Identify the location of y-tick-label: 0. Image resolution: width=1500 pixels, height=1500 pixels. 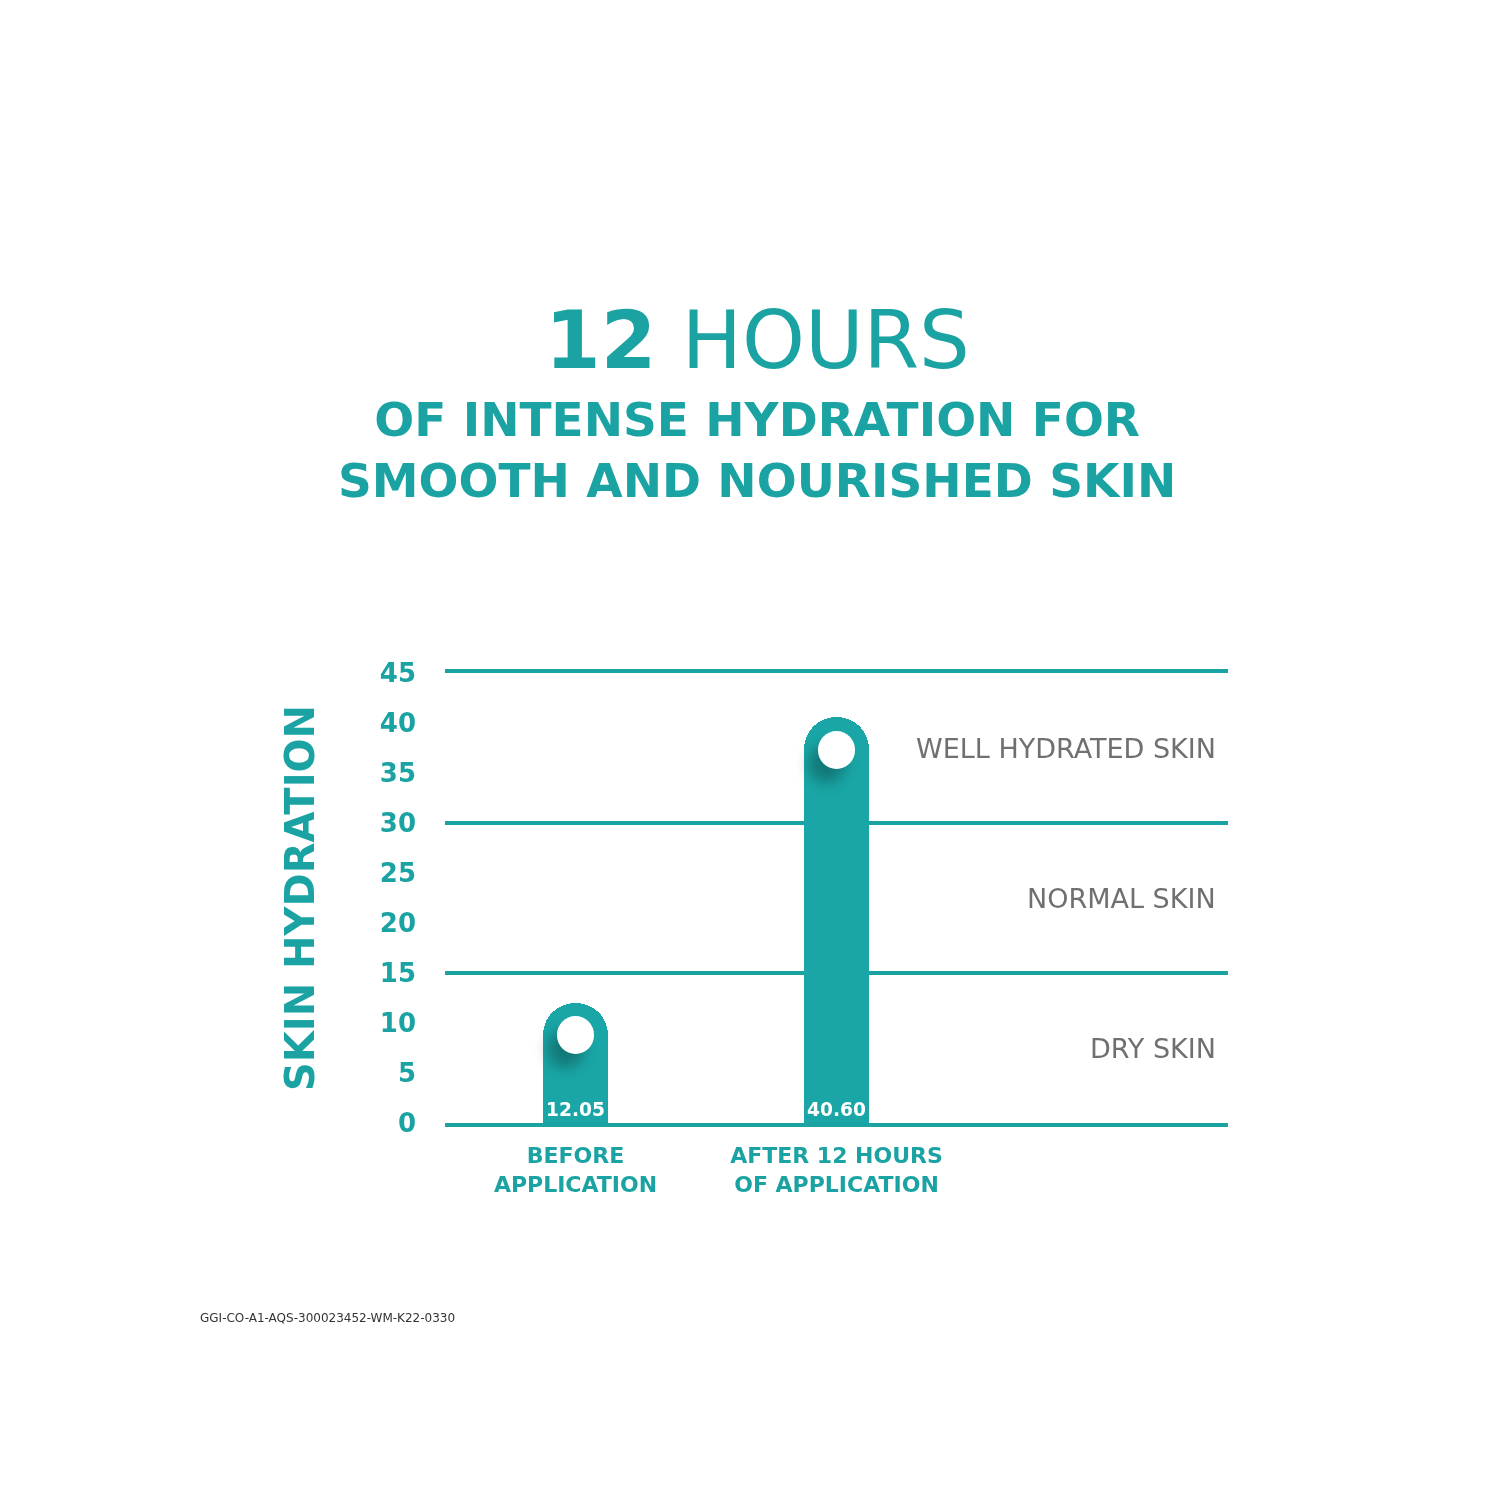
(406, 1123).